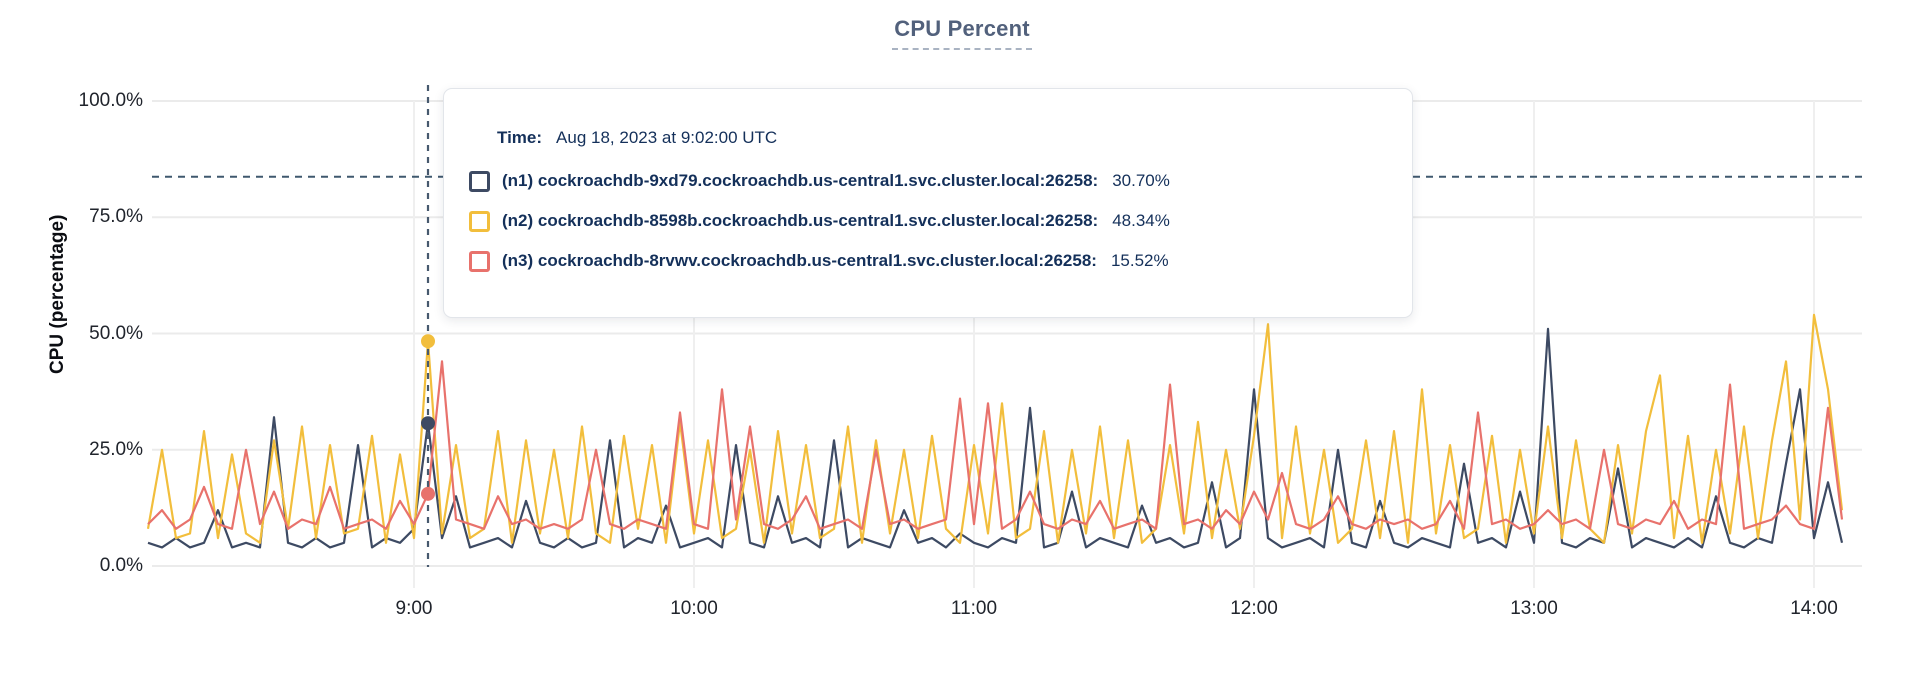 The width and height of the screenshot is (1924, 694). I want to click on tooltip-series-value: 48.34%, so click(1141, 220).